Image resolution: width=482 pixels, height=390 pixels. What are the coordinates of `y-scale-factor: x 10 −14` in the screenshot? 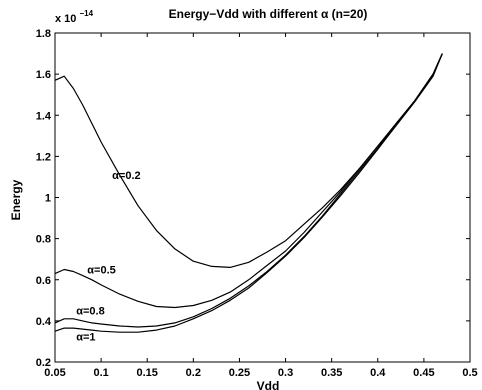 It's located at (74, 17).